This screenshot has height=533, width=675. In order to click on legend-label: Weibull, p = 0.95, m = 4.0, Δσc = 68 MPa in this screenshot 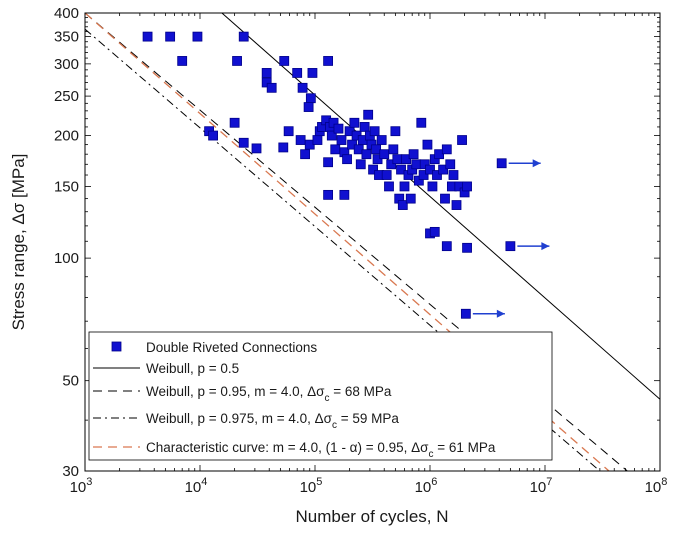, I will do `click(269, 394)`.